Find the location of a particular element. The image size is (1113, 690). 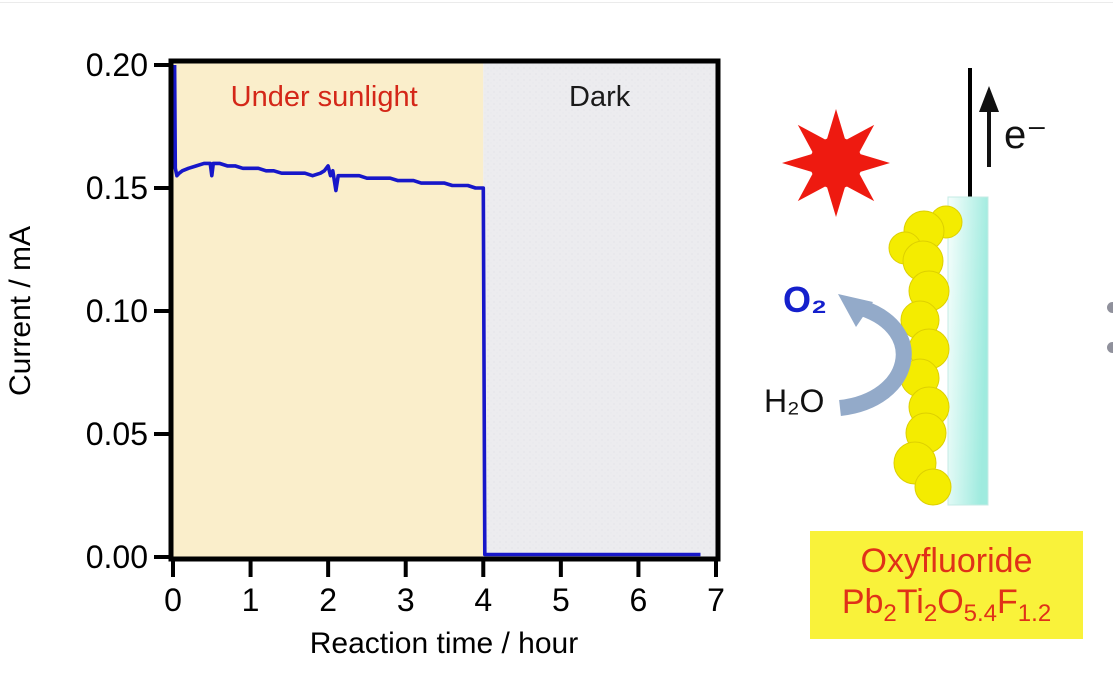

card-top-edge is located at coordinates (556, 2).